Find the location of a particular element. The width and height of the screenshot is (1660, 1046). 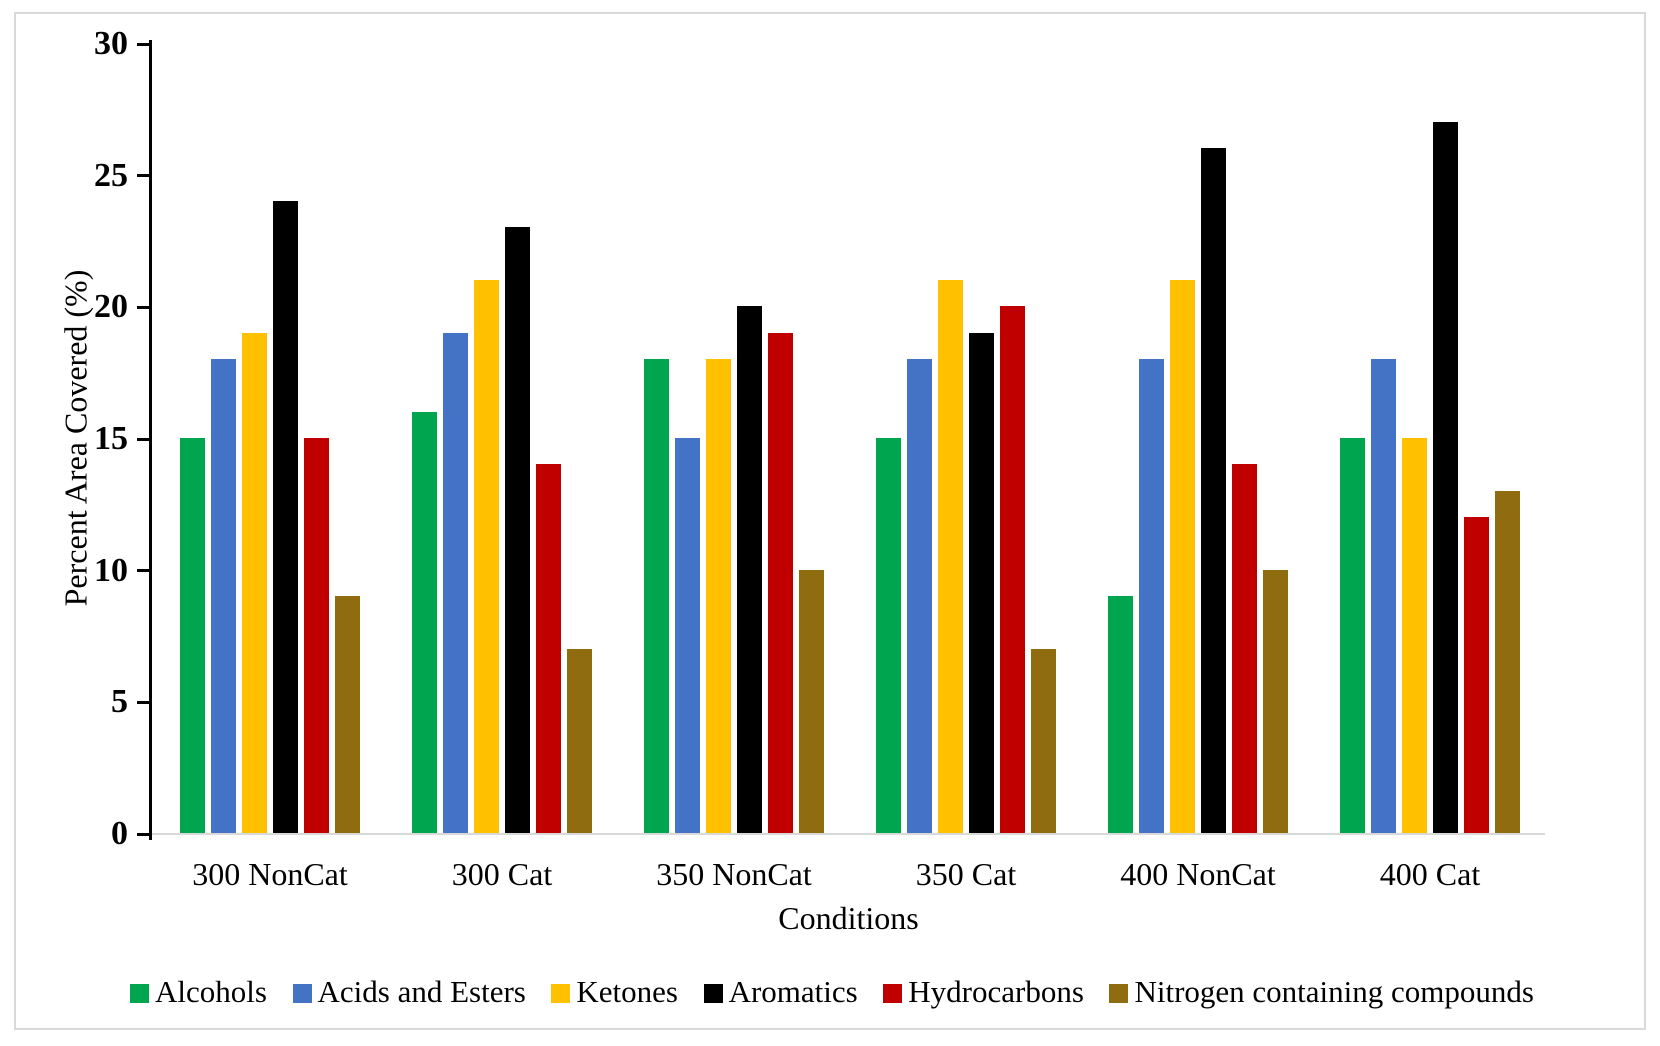

legend-item-alcohols: Alcohols is located at coordinates (198, 993).